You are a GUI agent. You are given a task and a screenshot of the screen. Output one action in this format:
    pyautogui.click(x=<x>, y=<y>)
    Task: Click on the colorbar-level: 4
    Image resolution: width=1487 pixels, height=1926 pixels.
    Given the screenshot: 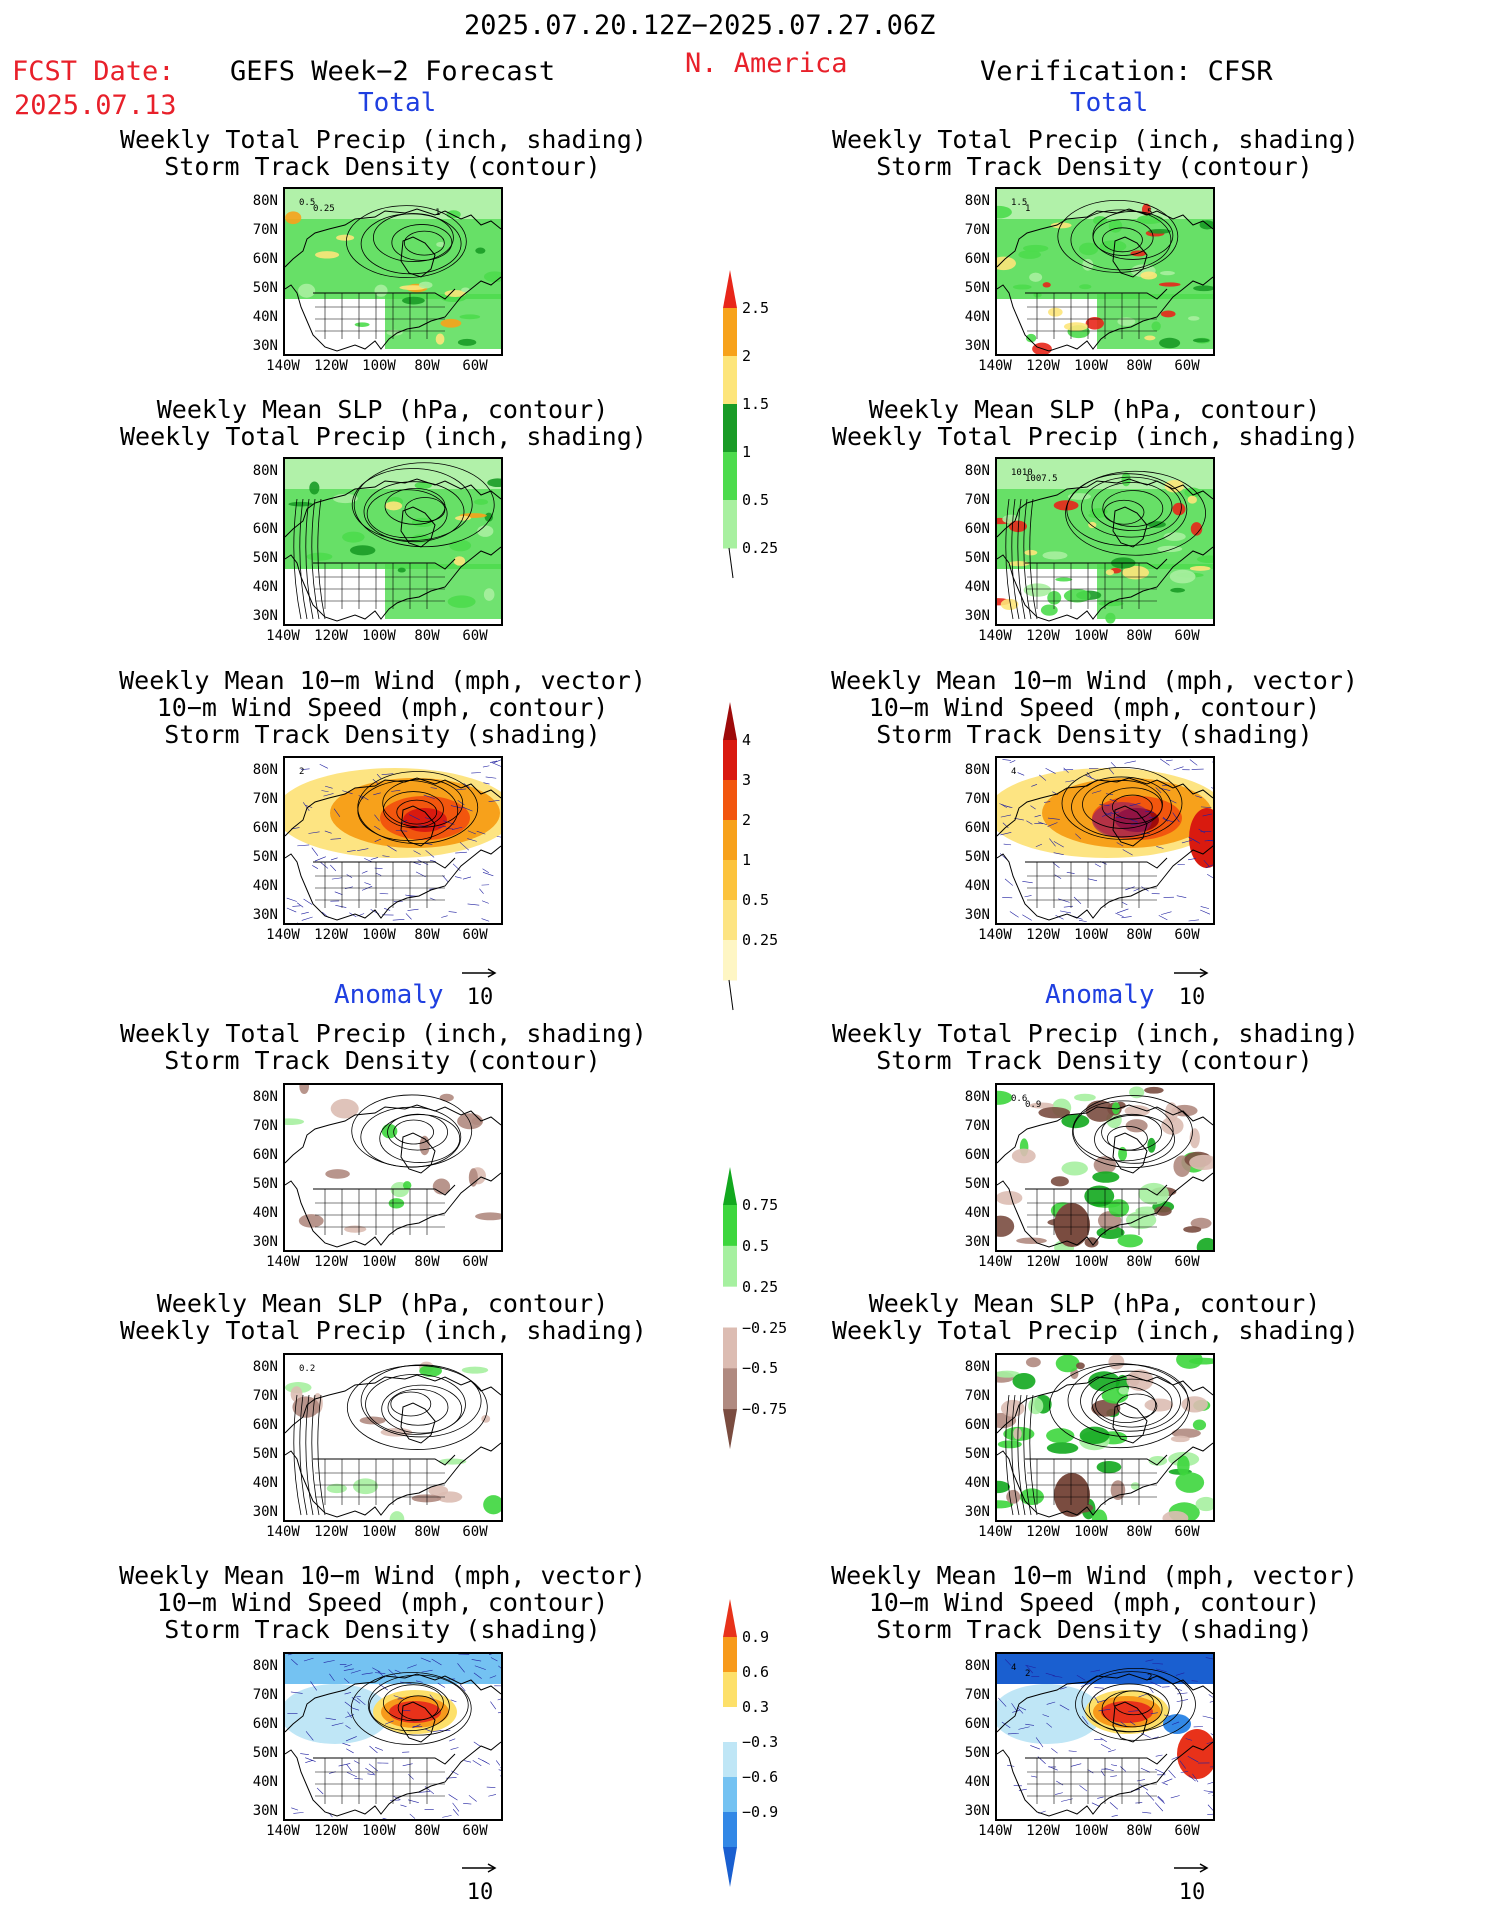 What is the action you would take?
    pyautogui.click(x=746, y=740)
    